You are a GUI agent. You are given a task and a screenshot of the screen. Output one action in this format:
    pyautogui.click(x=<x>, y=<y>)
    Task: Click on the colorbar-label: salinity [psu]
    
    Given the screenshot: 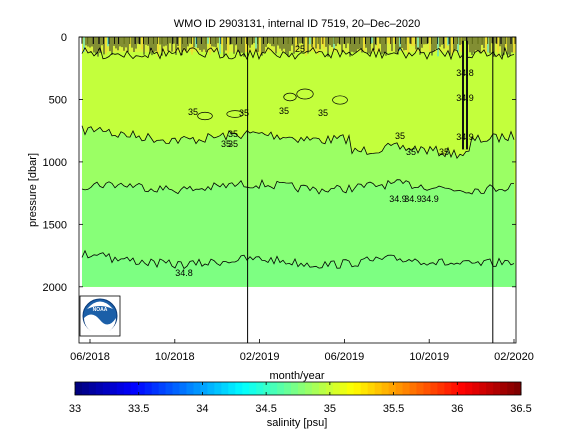 What is the action you would take?
    pyautogui.click(x=297, y=423)
    